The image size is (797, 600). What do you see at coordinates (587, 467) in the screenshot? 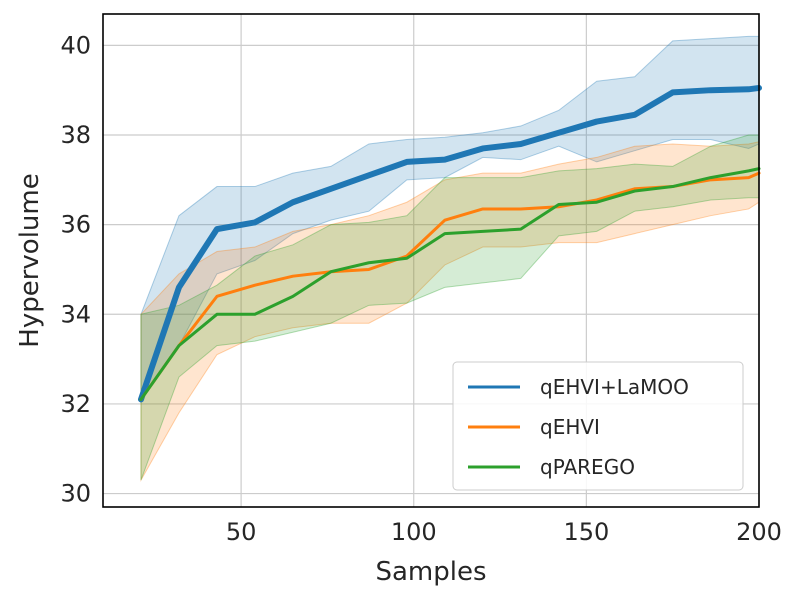
I see `legend-label-qparego: qPAREGO` at bounding box center [587, 467].